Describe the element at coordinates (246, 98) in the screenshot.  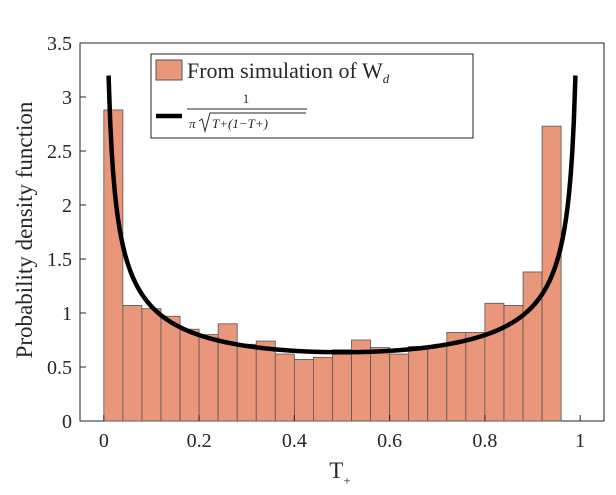
I see `legend-curve-numerator: 1` at that location.